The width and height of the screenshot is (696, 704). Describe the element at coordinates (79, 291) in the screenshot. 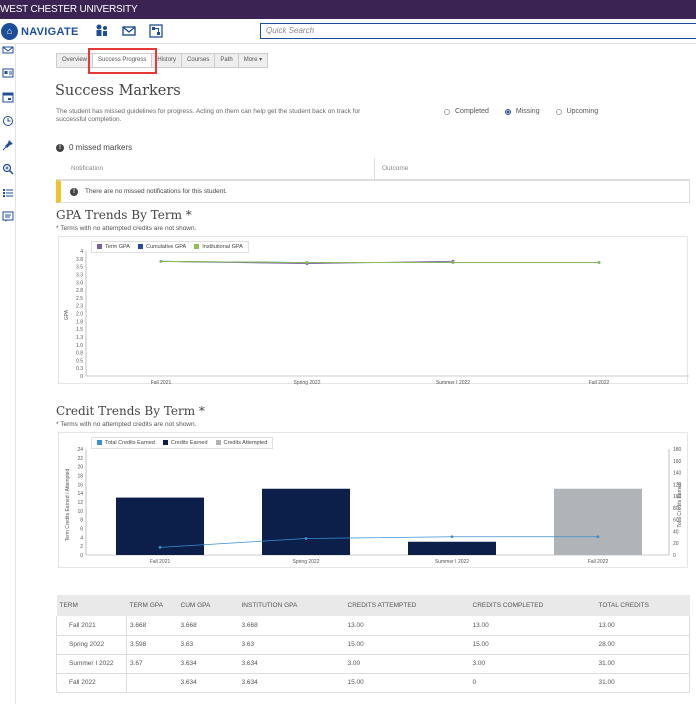

I see `y-tick-label: 2.8` at that location.